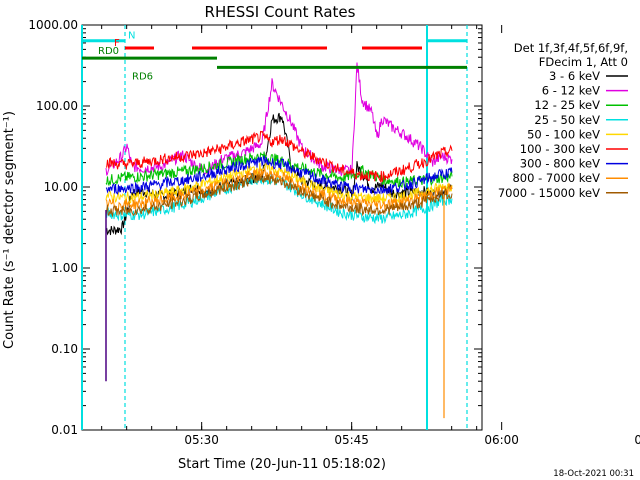 This screenshot has width=640, height=480. Describe the element at coordinates (64, 430) in the screenshot. I see `y-tick-label: 0.01` at that location.